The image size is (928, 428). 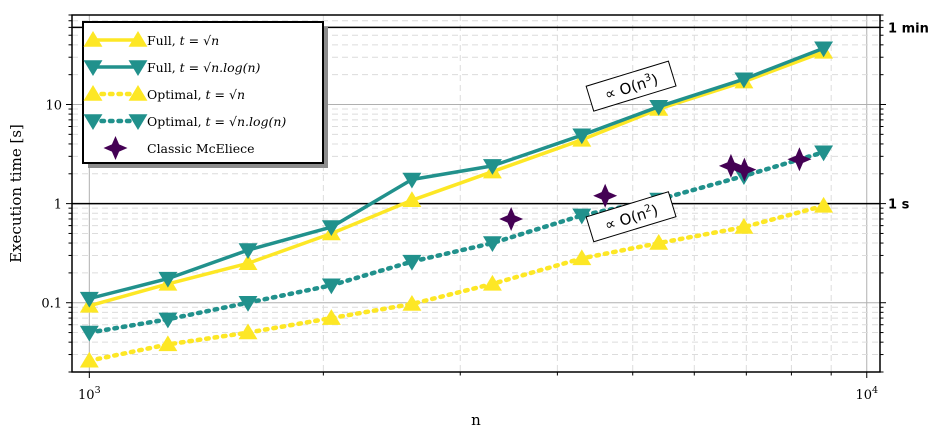 I want to click on legend-label: Optimal, t = √n, so click(x=196, y=94).